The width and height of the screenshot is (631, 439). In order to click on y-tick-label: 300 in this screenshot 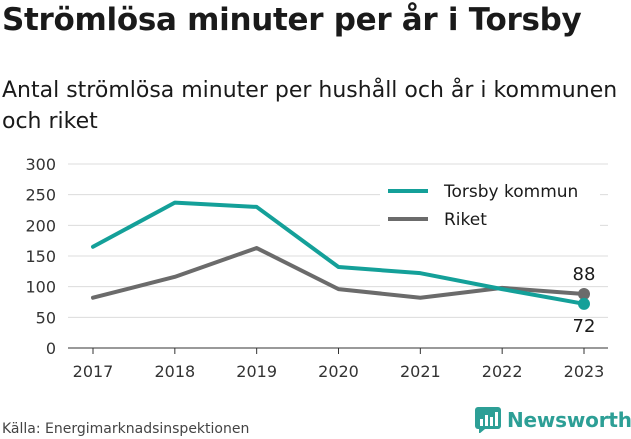, I will do `click(40, 164)`.